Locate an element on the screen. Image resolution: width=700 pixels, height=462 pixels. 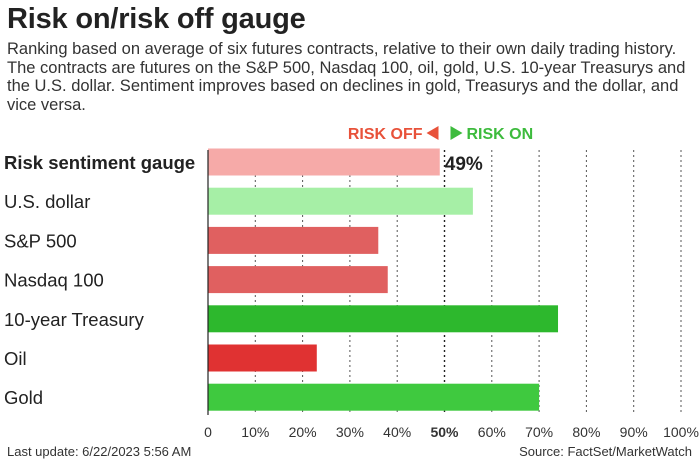
x-tick-label: 30% is located at coordinates (350, 432).